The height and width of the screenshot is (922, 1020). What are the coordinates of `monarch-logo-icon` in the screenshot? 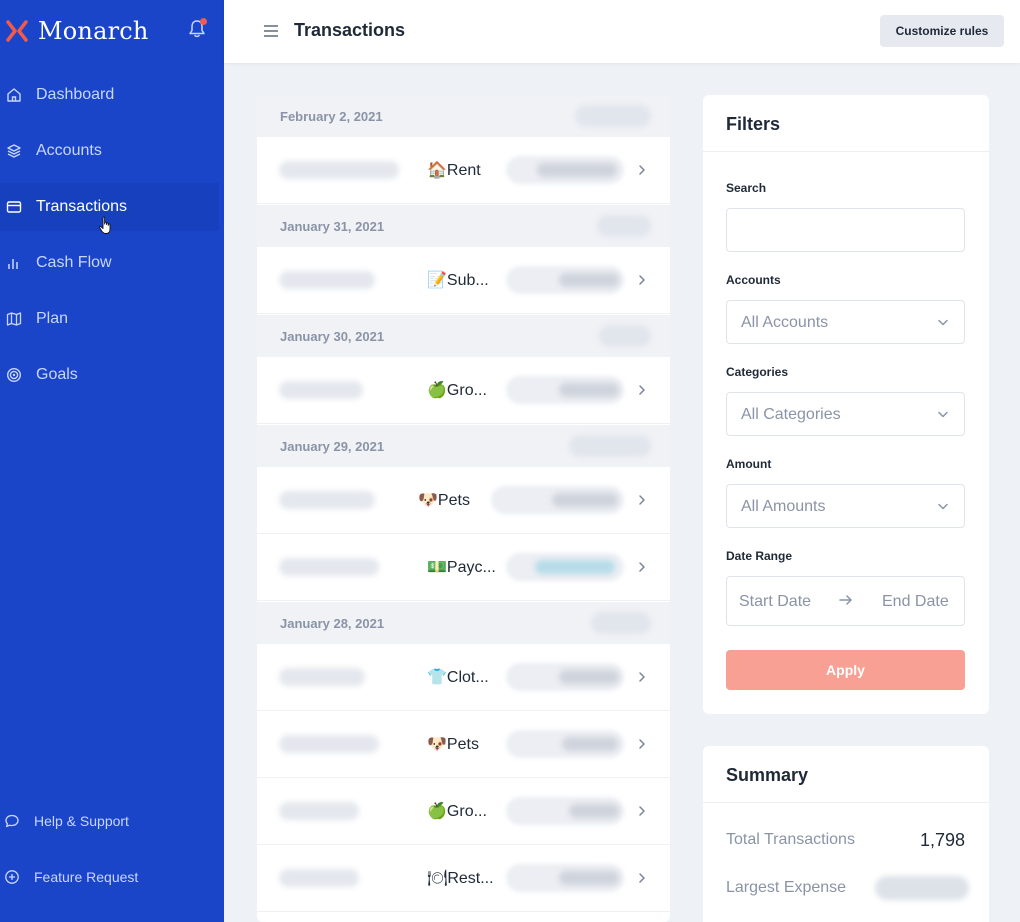 It's located at (17, 31).